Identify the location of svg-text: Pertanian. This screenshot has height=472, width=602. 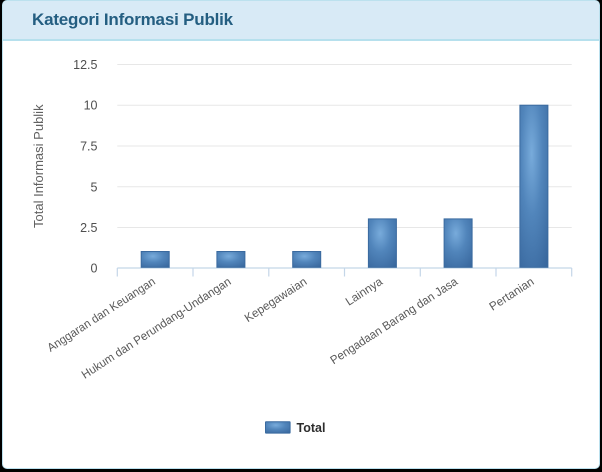
(512, 293).